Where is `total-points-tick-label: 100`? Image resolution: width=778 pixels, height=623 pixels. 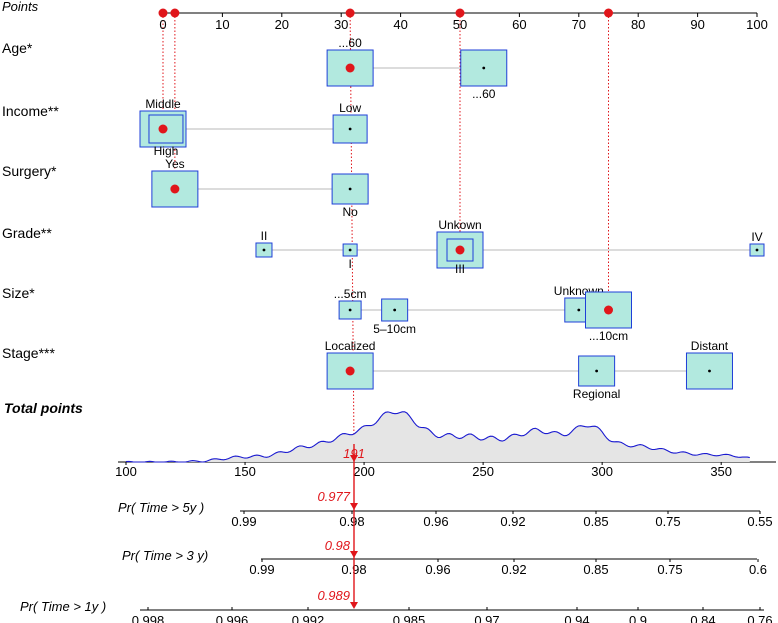
total-points-tick-label: 100 is located at coordinates (126, 471).